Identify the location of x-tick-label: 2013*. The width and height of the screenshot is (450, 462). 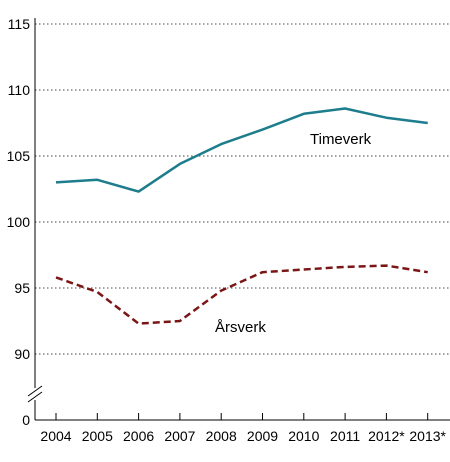
(427, 436).